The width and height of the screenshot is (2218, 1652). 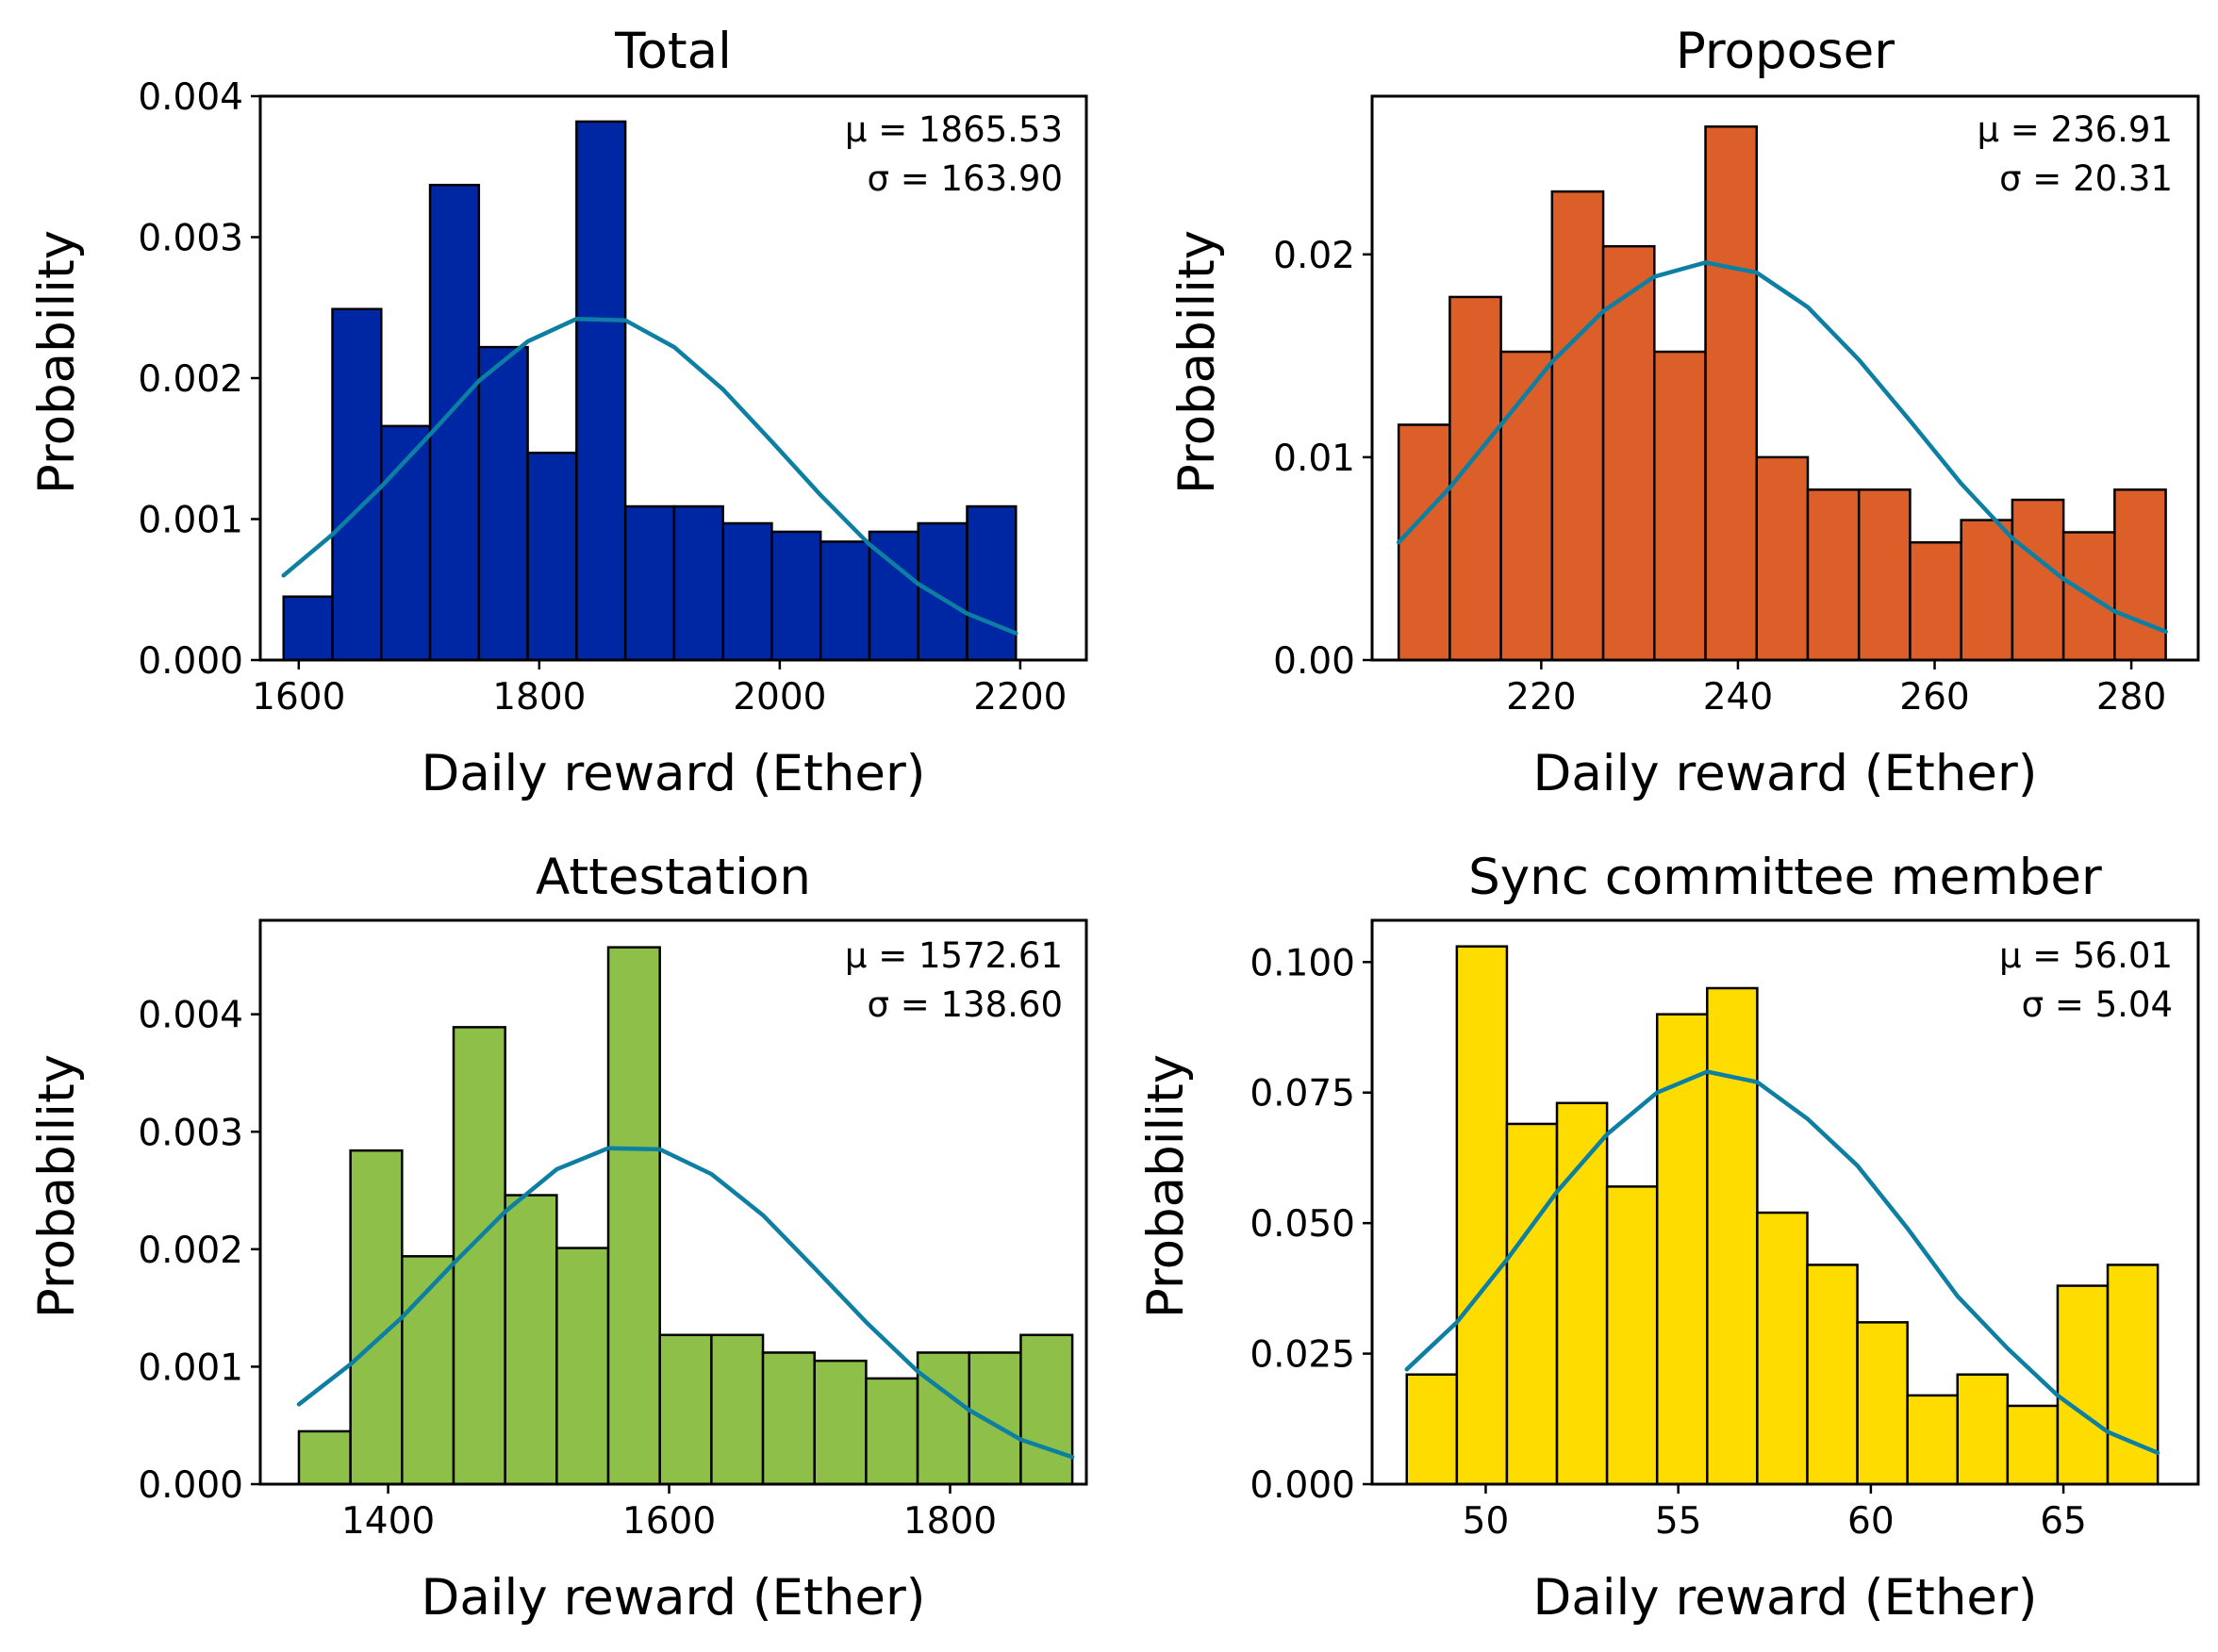 I want to click on panel-title: Attestation, so click(x=673, y=877).